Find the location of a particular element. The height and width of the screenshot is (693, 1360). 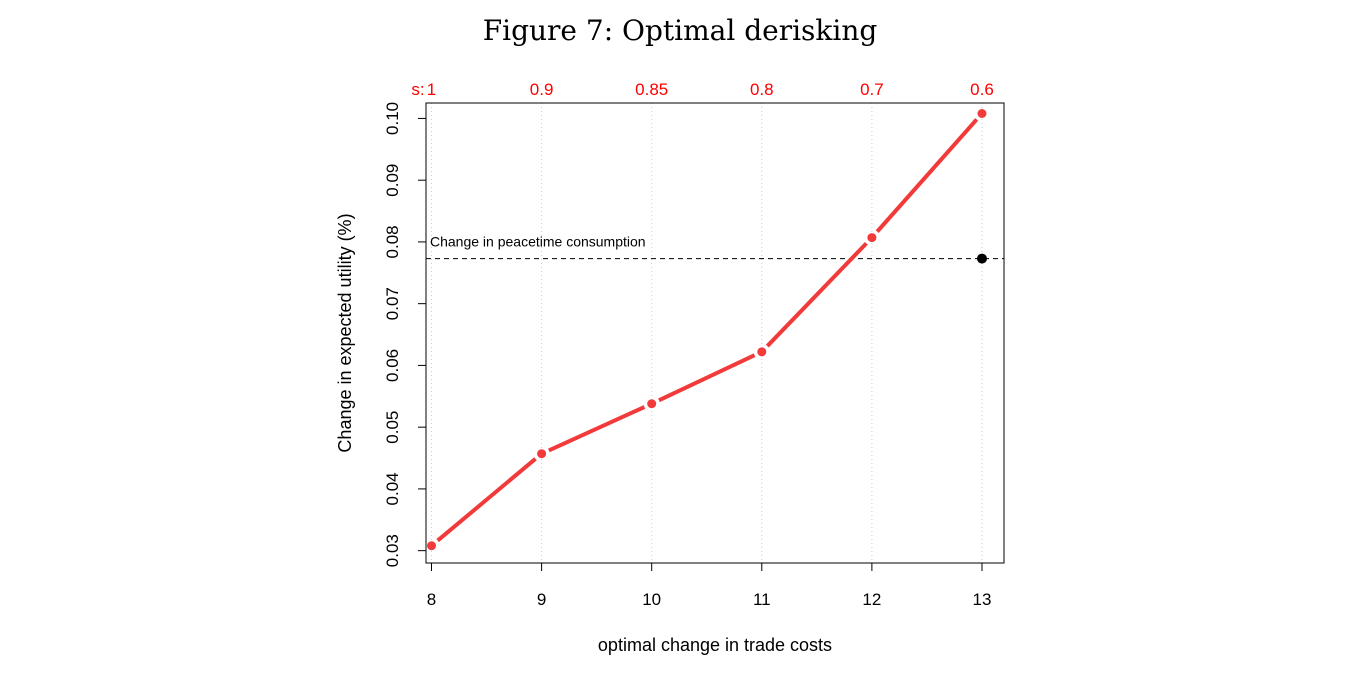

x-tick-label: 12 is located at coordinates (871, 599).